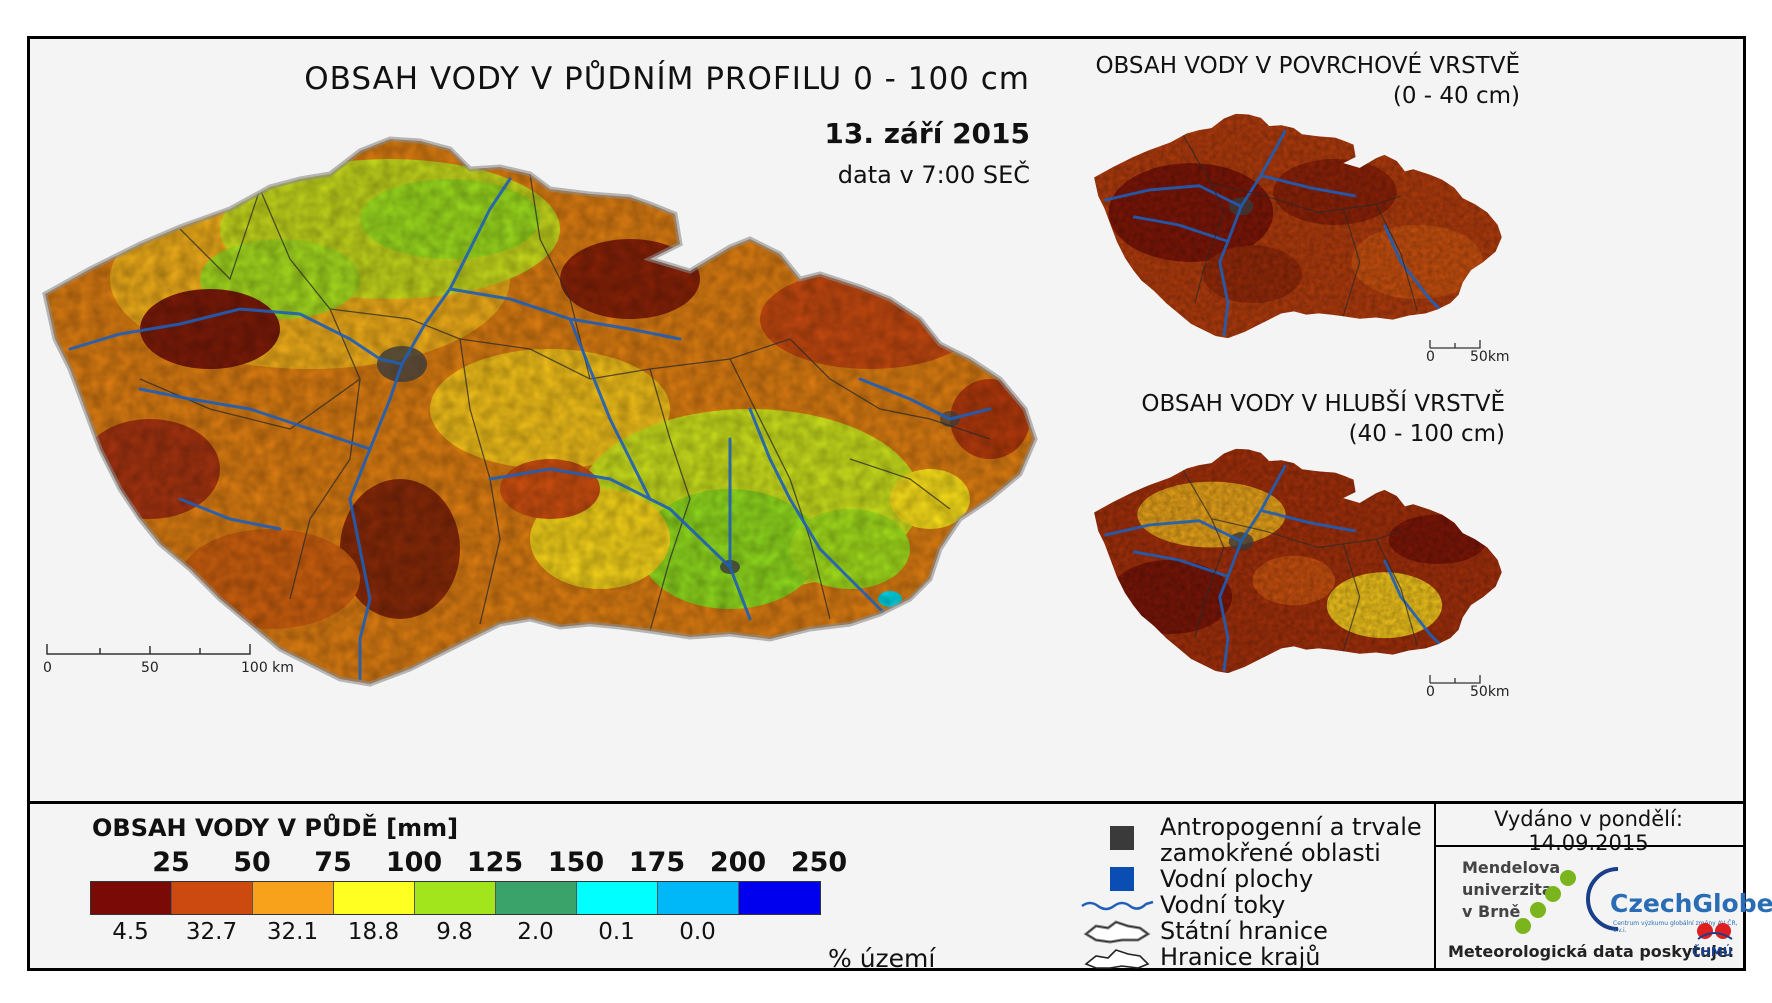  What do you see at coordinates (1588, 831) in the screenshot?
I see `issued-date: Vydáno v pondělí: 14.09.2015` at bounding box center [1588, 831].